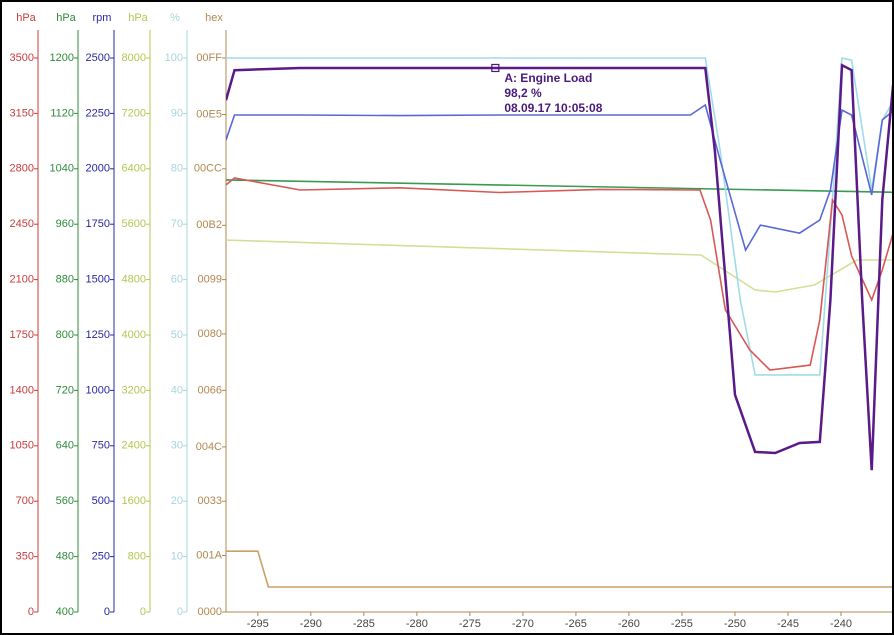  Describe the element at coordinates (22, 224) in the screenshot. I see `y-tick-label: 2450` at that location.